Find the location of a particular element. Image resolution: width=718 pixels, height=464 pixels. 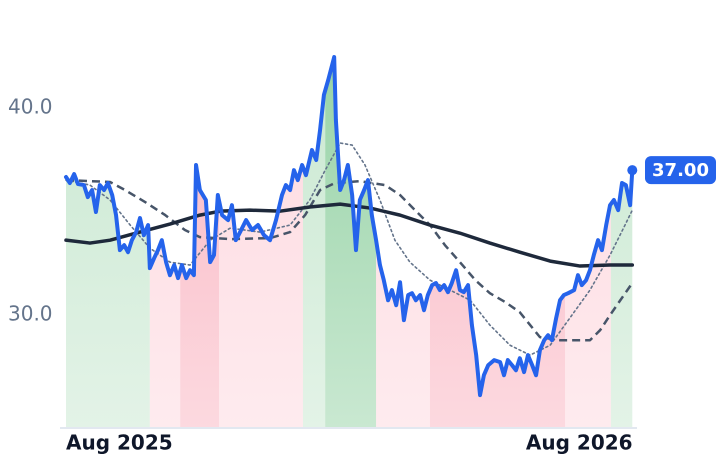

y-tick-label: 40.0 is located at coordinates (30, 107).